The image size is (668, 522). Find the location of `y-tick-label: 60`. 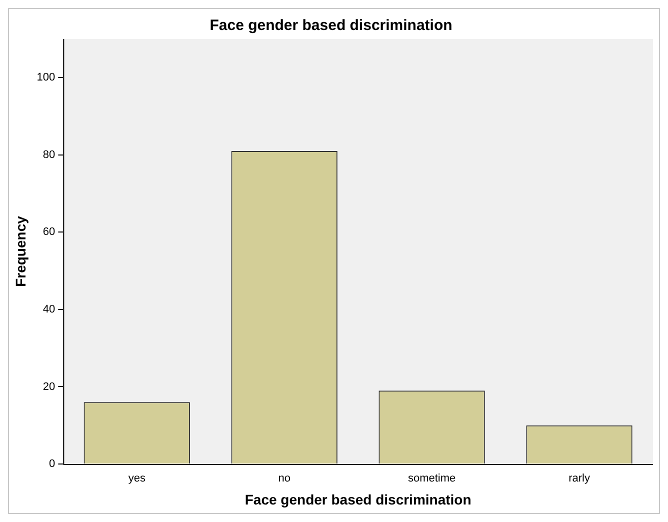

y-tick-label: 60 is located at coordinates (49, 232).